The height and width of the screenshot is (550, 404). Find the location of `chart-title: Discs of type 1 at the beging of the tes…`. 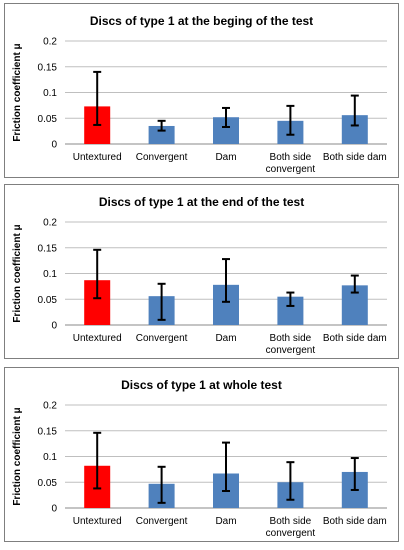

chart-title: Discs of type 1 at the beging of the tes… is located at coordinates (201, 21).